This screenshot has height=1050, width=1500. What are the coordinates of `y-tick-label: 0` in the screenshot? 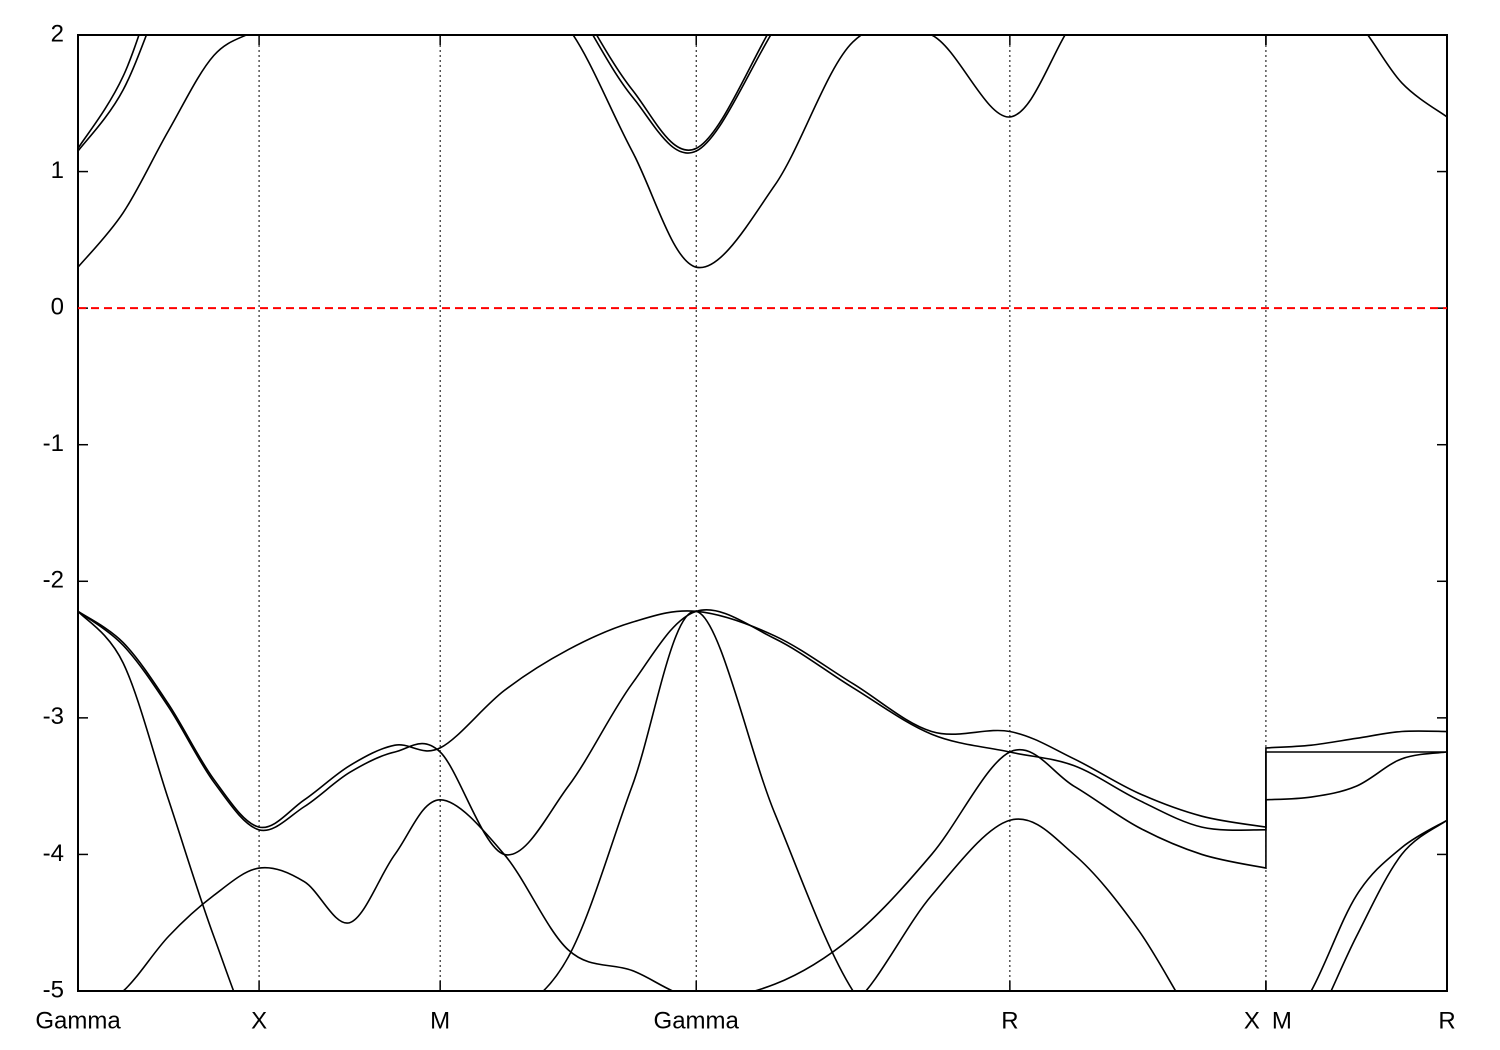 It's located at (57, 306).